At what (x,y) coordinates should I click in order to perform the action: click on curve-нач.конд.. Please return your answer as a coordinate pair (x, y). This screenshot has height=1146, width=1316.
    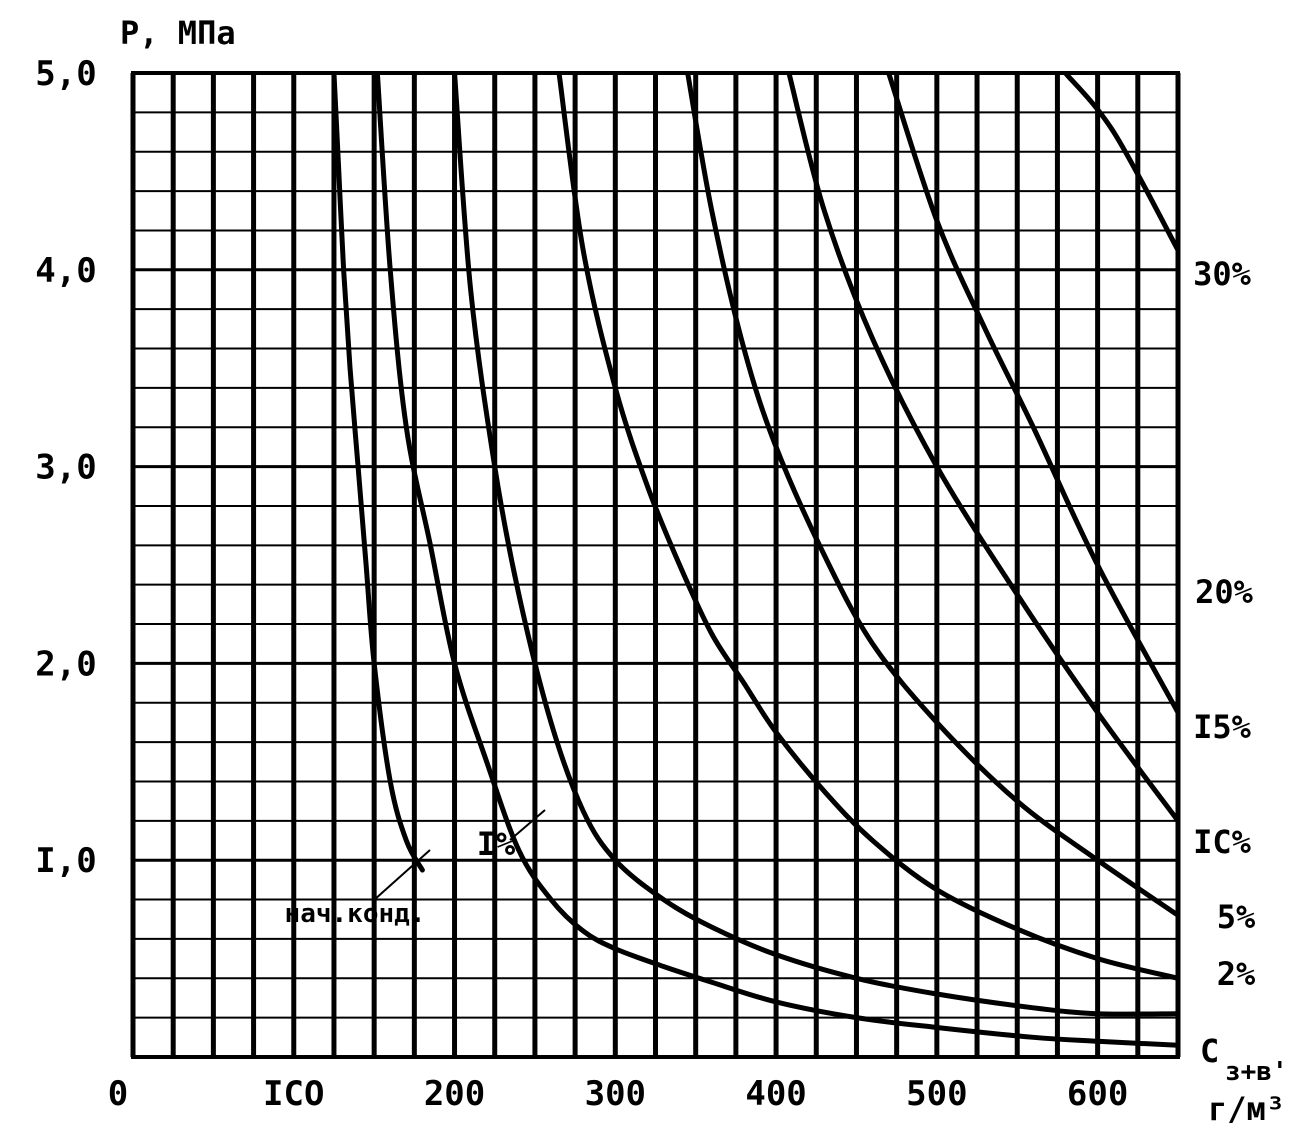
    Looking at the image, I should click on (378, 473).